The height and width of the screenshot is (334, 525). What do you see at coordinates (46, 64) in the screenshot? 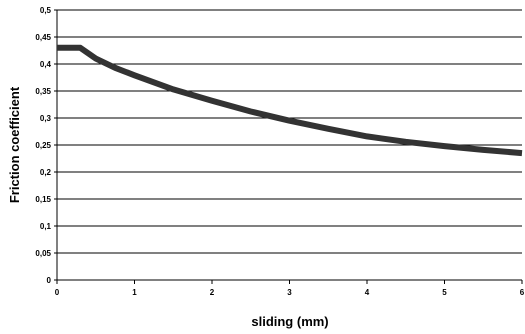
I see `y-tick-label: 0,4` at bounding box center [46, 64].